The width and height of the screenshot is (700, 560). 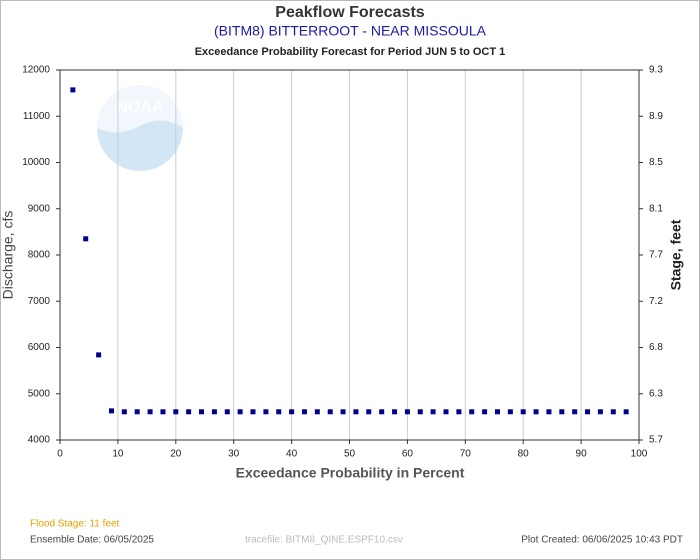 I want to click on x-tick-label: 30, so click(x=234, y=454).